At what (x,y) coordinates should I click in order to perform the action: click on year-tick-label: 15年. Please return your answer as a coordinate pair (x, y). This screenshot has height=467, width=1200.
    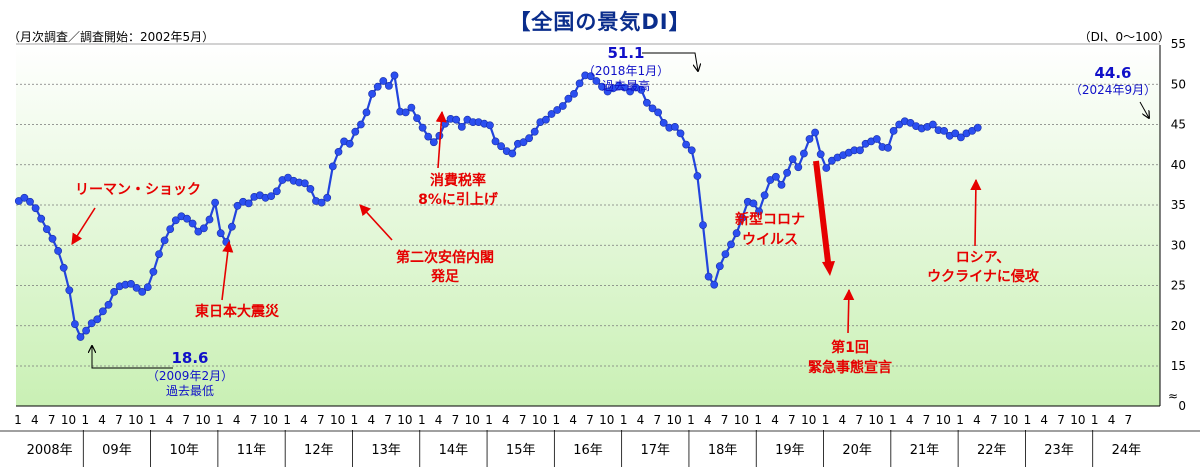
    Looking at the image, I should click on (521, 450).